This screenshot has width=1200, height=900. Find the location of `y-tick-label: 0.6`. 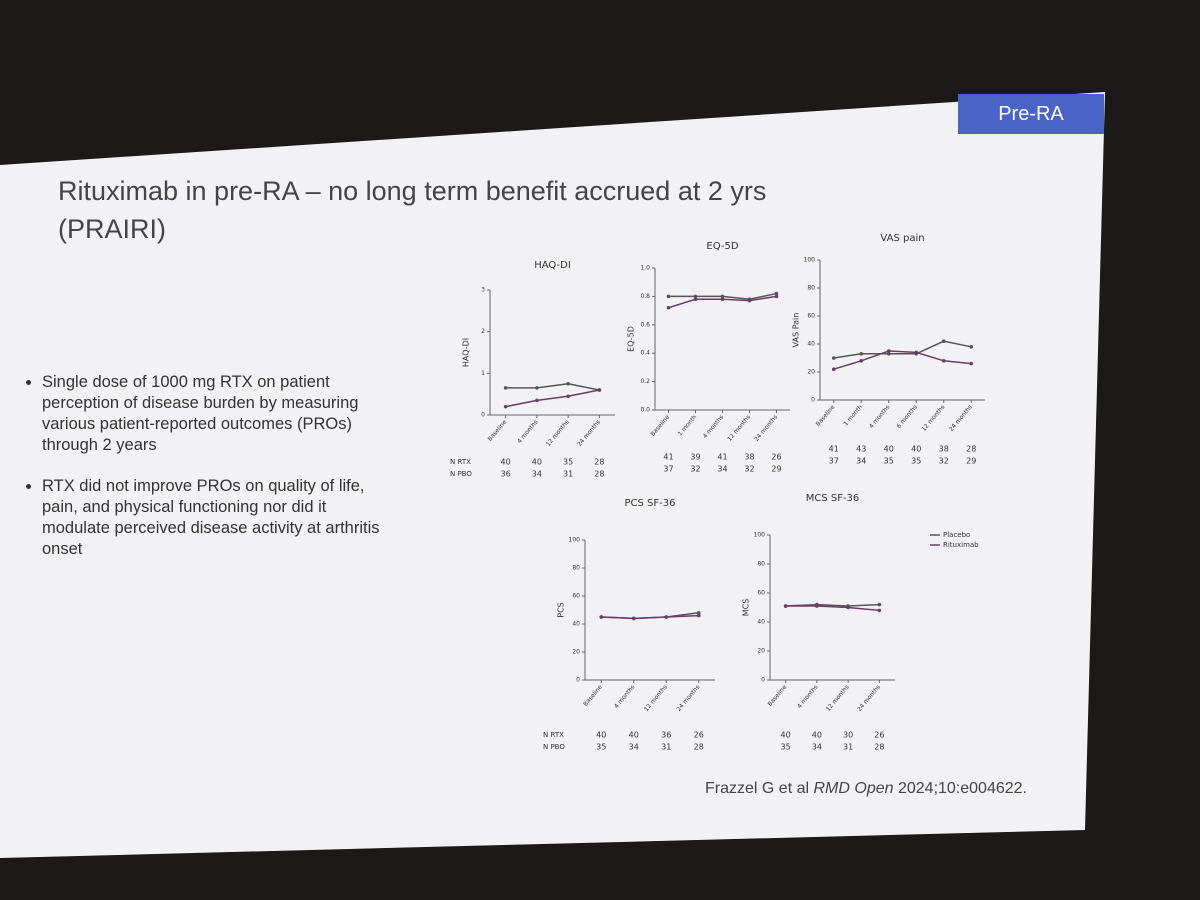

y-tick-label: 0.6 is located at coordinates (645, 324).